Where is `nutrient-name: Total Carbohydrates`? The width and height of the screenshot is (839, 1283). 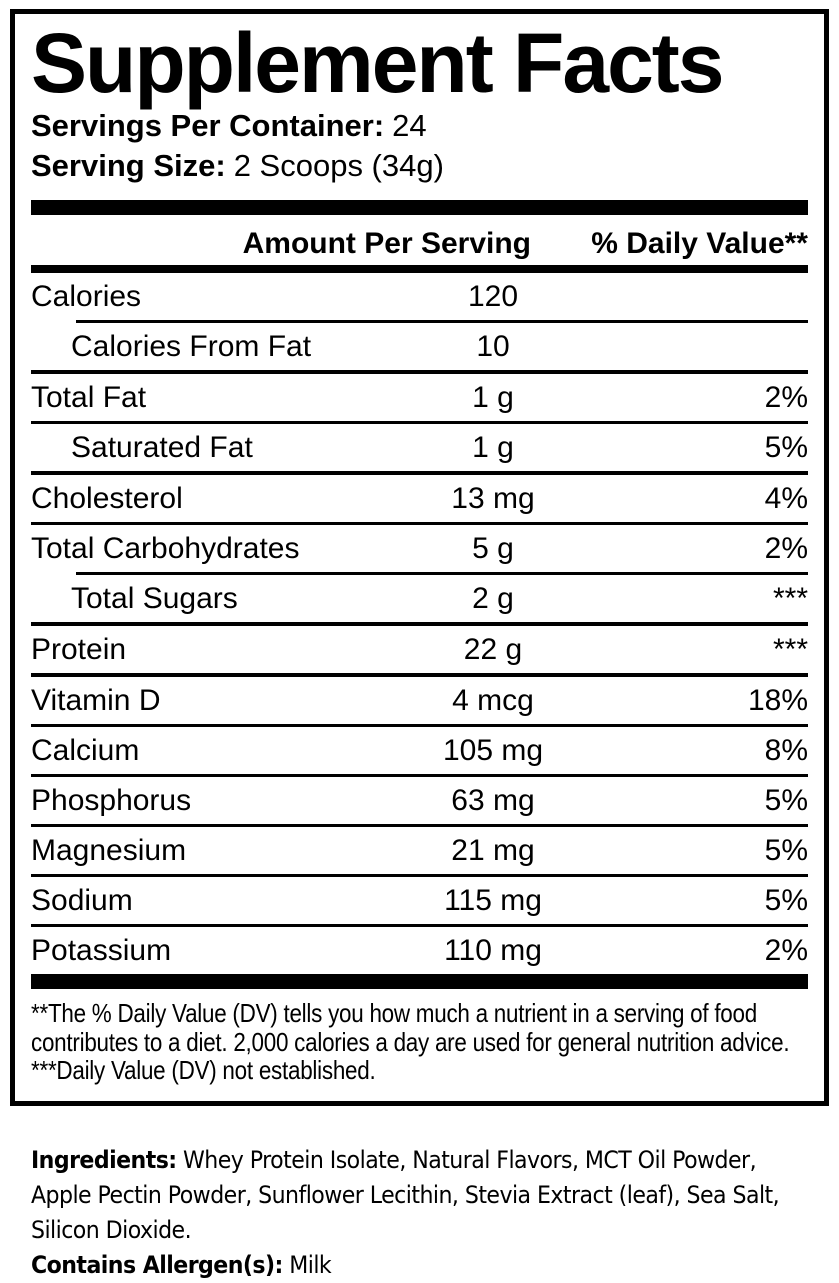
nutrient-name: Total Carbohydrates is located at coordinates (165, 548).